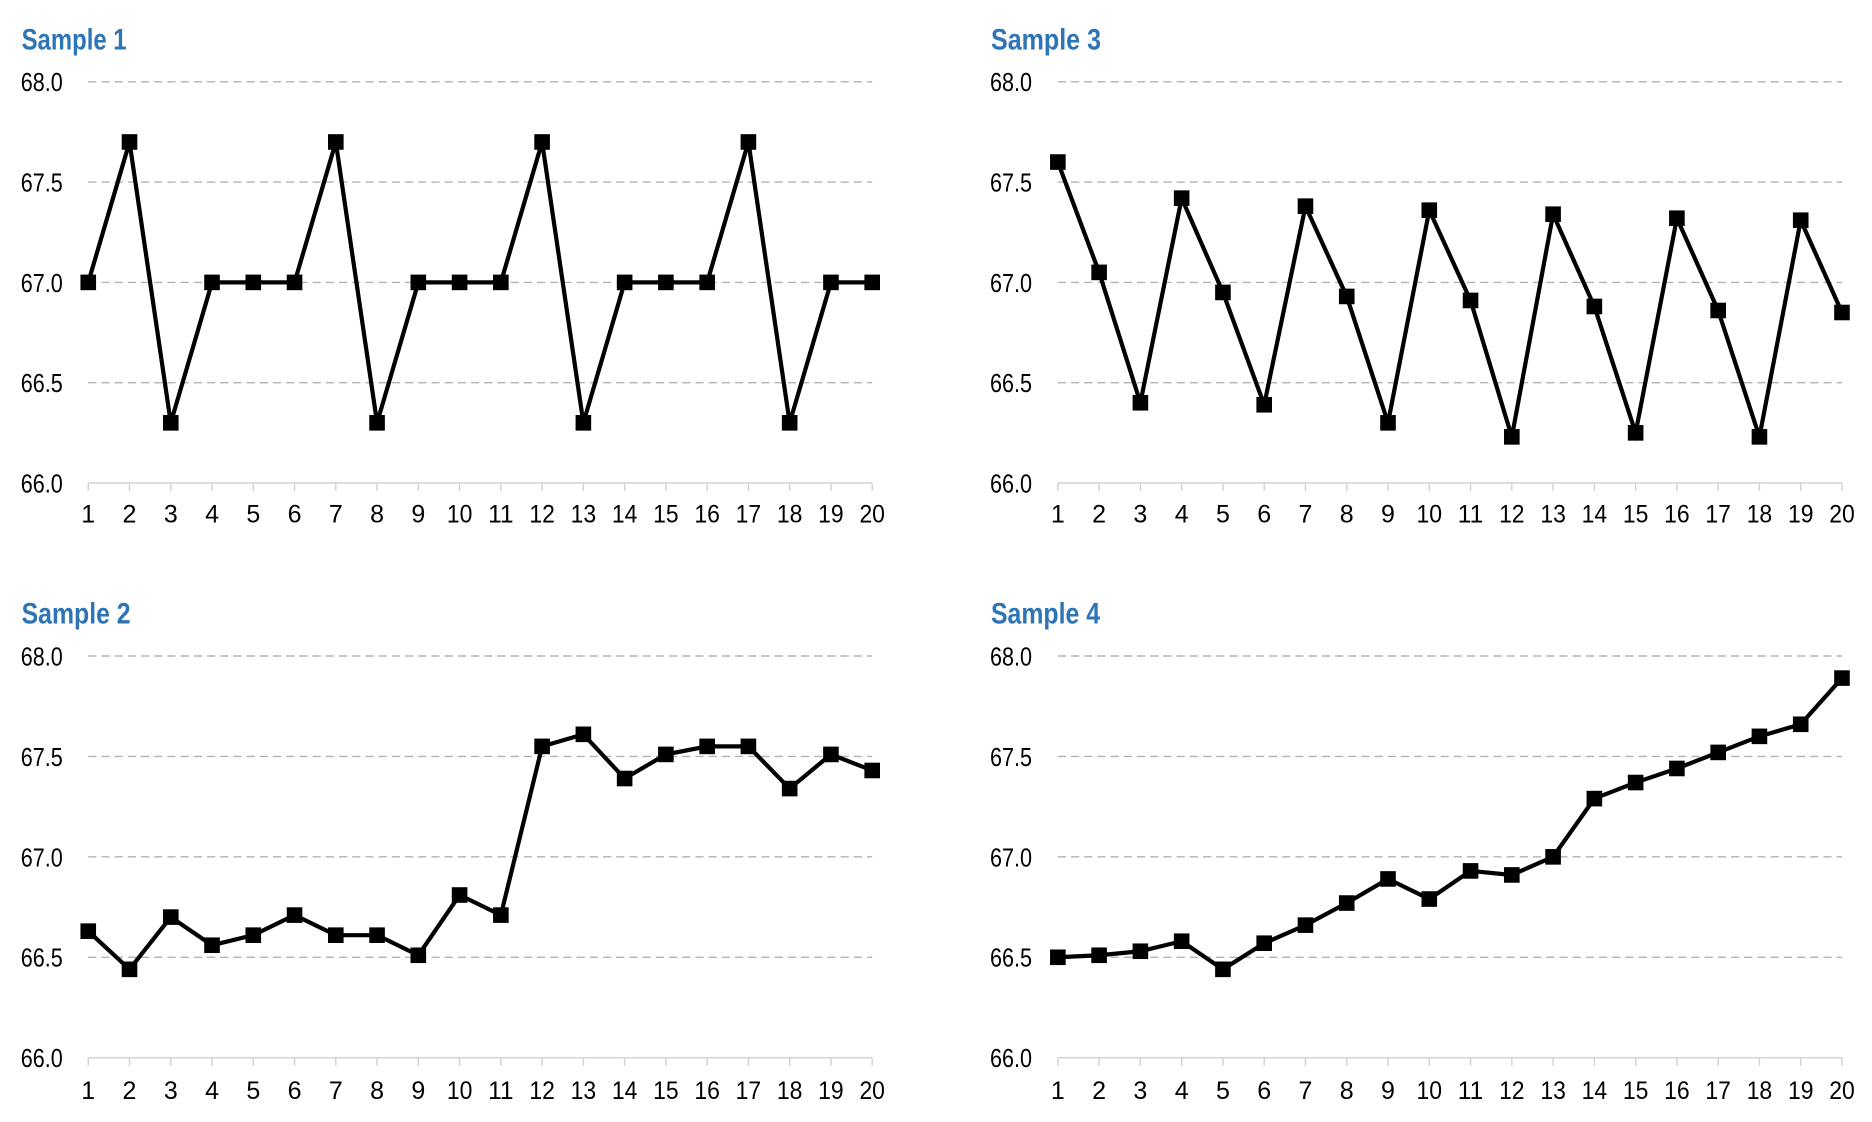 Image resolution: width=1872 pixels, height=1122 pixels. Describe the element at coordinates (1046, 39) in the screenshot. I see `svg-text: Sample 3` at that location.